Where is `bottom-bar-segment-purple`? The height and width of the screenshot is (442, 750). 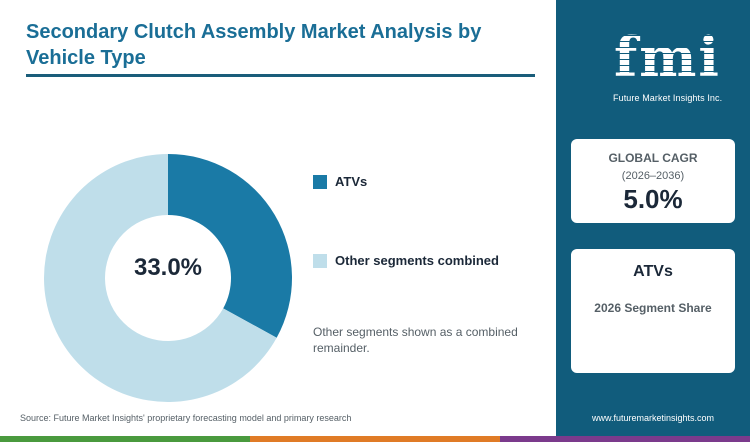
bottom-bar-segment-purple is located at coordinates (625, 439).